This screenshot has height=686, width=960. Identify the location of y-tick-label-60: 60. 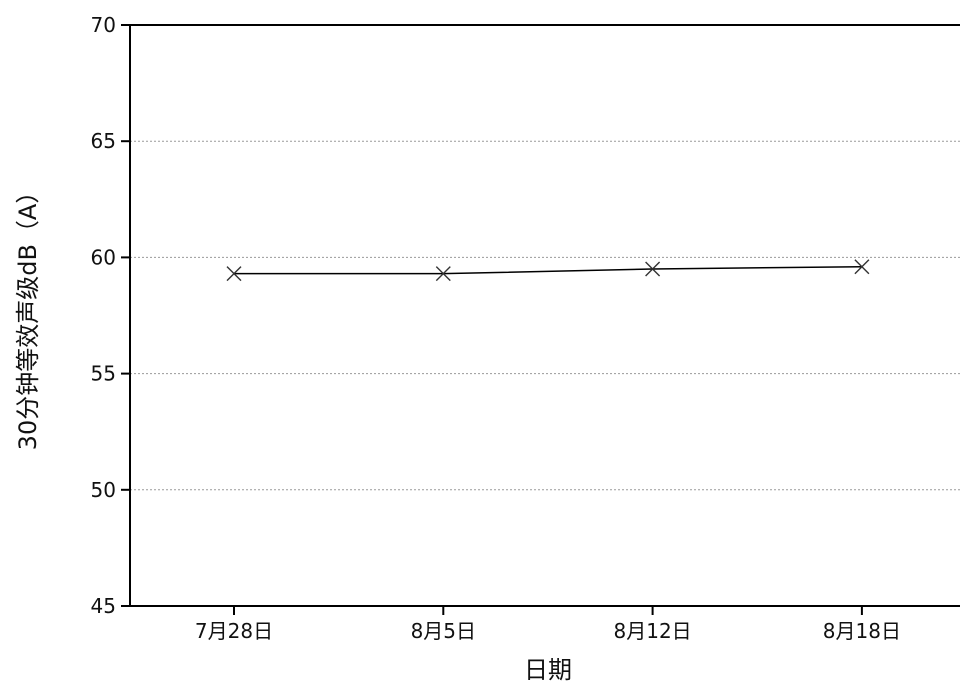
(103, 257).